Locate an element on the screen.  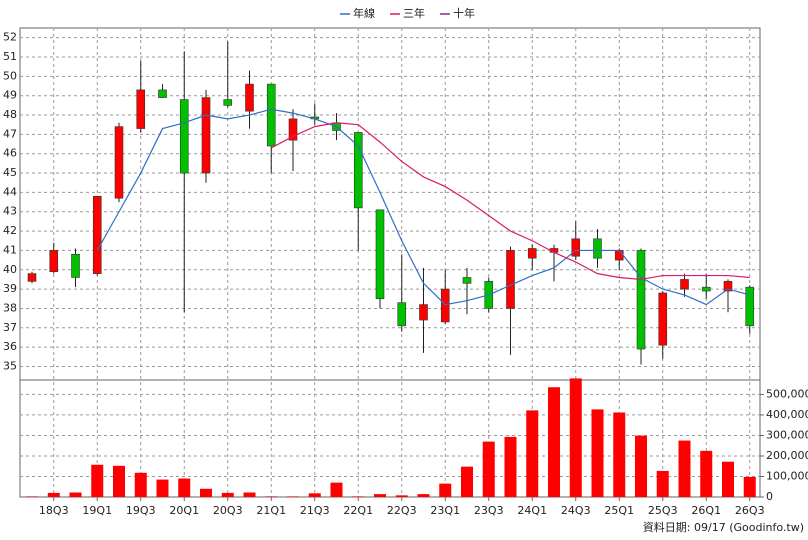
x-tick-label: 23Q3 is located at coordinates (489, 510).